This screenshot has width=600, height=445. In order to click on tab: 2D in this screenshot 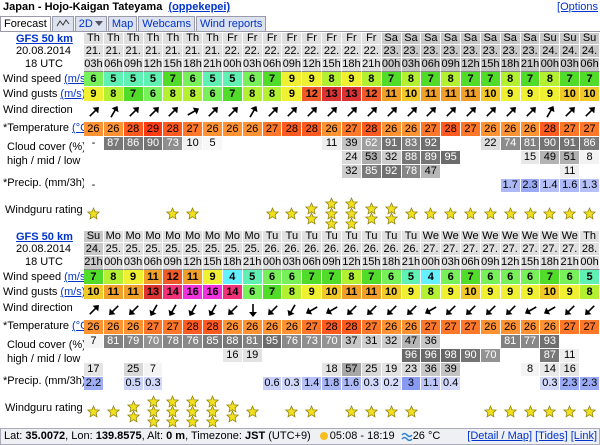, I will do `click(90, 23)`.